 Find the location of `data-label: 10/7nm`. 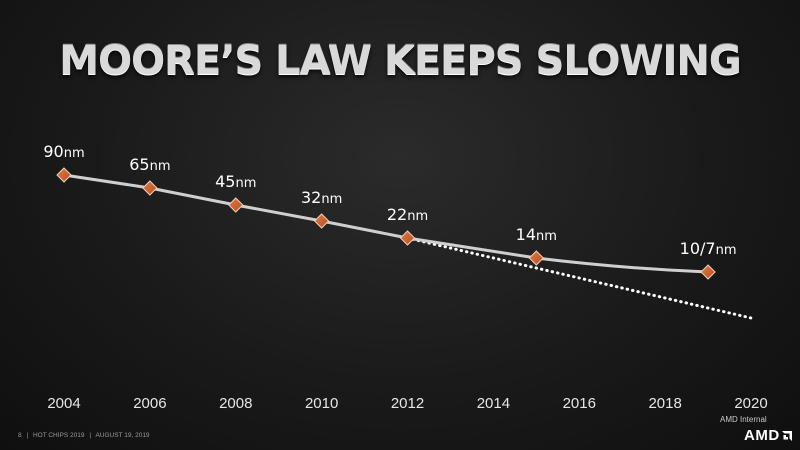

data-label: 10/7nm is located at coordinates (708, 248).